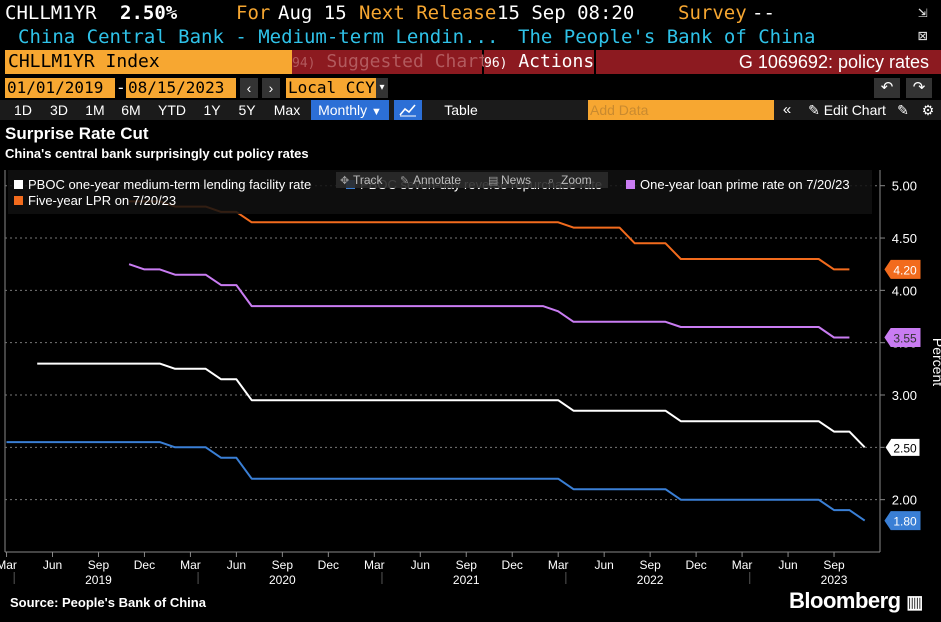  What do you see at coordinates (18, 184) in the screenshot?
I see `legend-swatch-mlf` at bounding box center [18, 184].